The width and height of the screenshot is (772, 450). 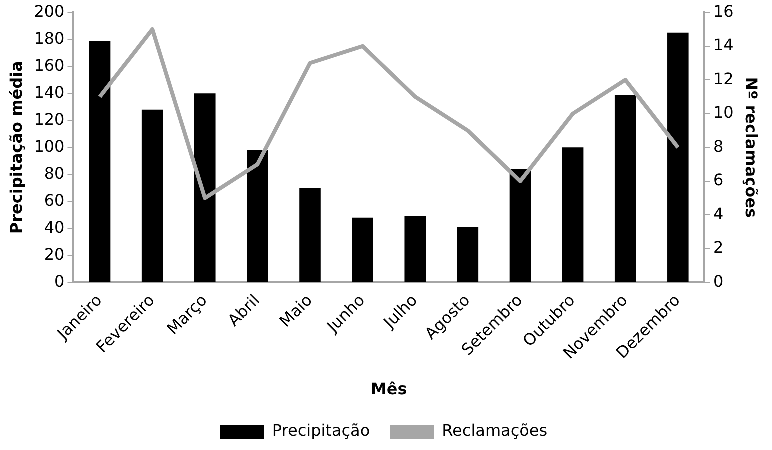 What do you see at coordinates (16, 147) in the screenshot?
I see `y-axis-title: Precipitação média` at bounding box center [16, 147].